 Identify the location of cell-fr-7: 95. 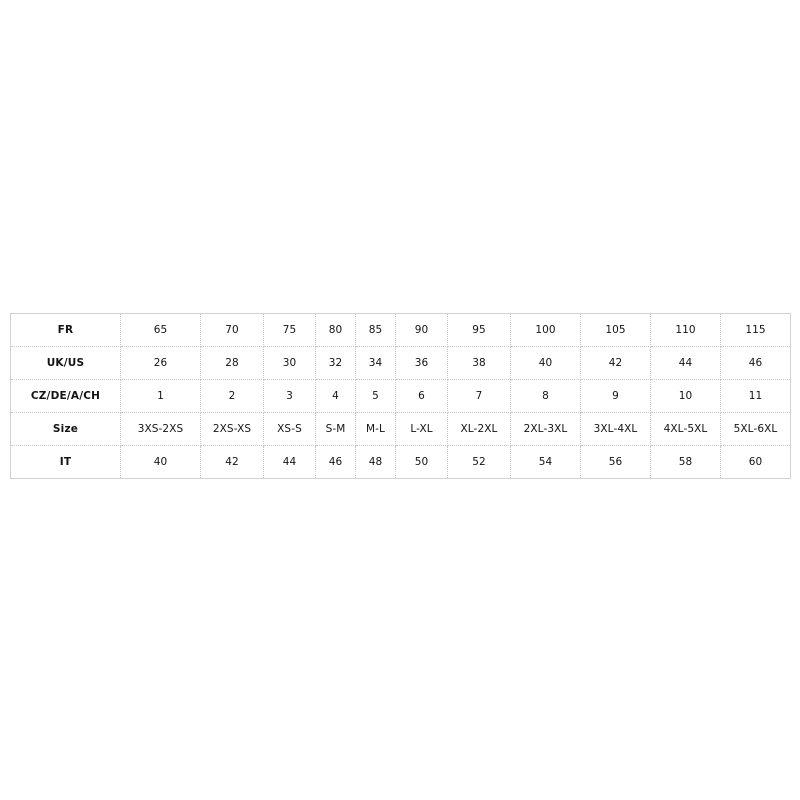
(479, 330).